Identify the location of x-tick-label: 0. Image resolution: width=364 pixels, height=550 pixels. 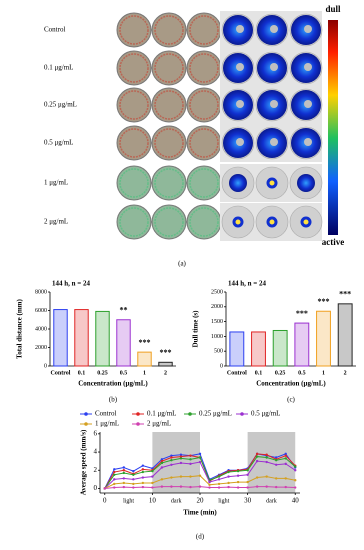
(105, 501).